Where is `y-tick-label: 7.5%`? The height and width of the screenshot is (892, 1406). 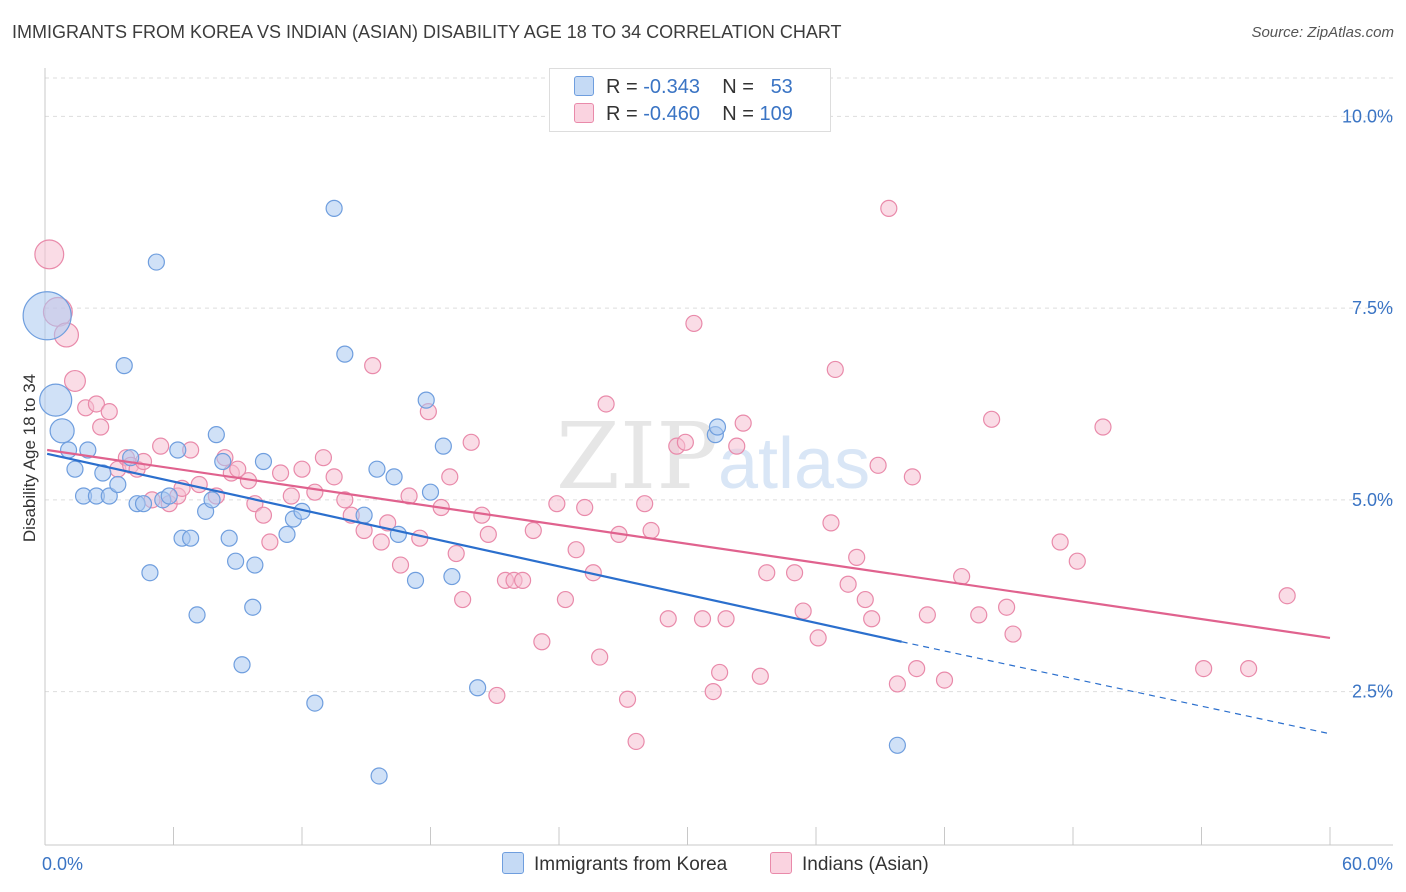
y-tick-label: 7.5% is located at coordinates (1372, 308).